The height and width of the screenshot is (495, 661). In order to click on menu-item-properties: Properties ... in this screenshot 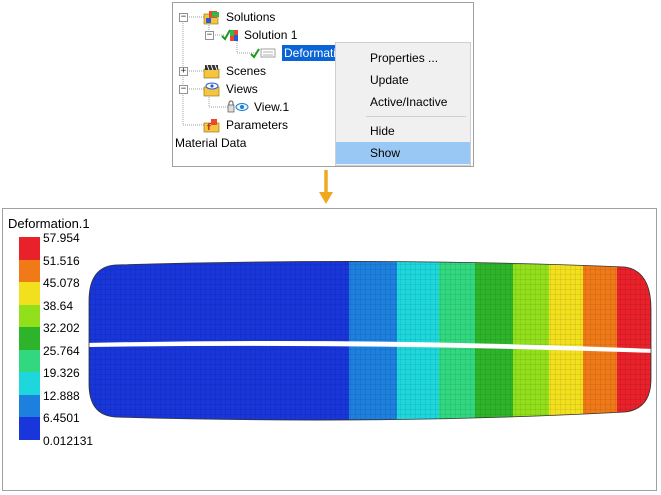, I will do `click(404, 58)`.